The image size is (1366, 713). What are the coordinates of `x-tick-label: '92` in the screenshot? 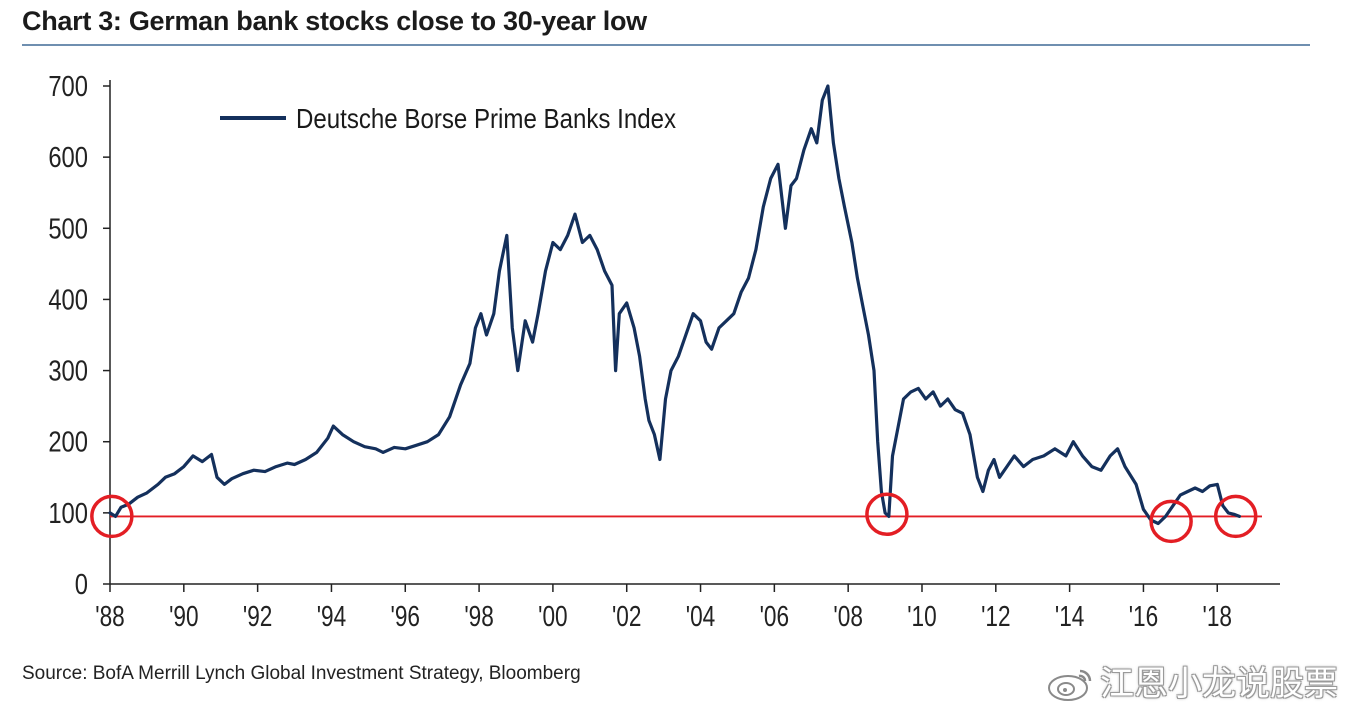 It's located at (257, 615).